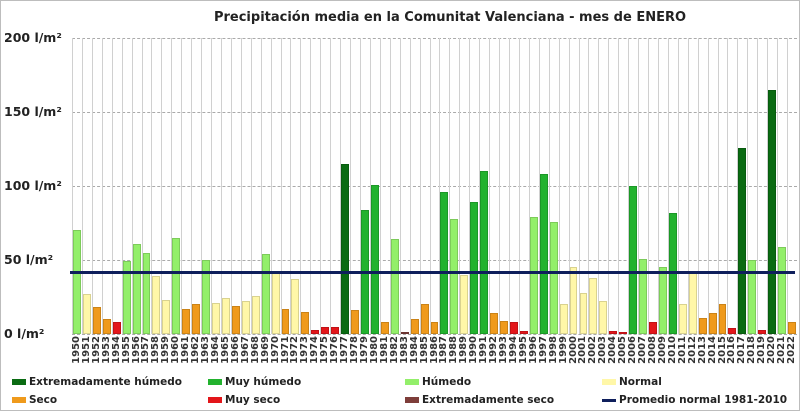 The width and height of the screenshot is (800, 411). I want to click on bar-1953, so click(106, 326).